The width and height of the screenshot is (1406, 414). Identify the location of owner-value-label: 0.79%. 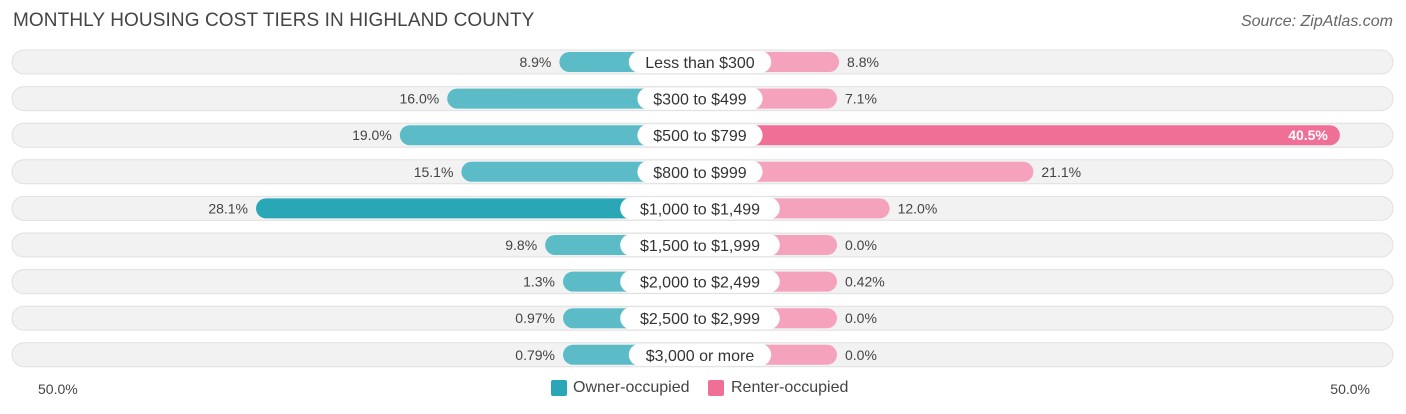
(535, 355).